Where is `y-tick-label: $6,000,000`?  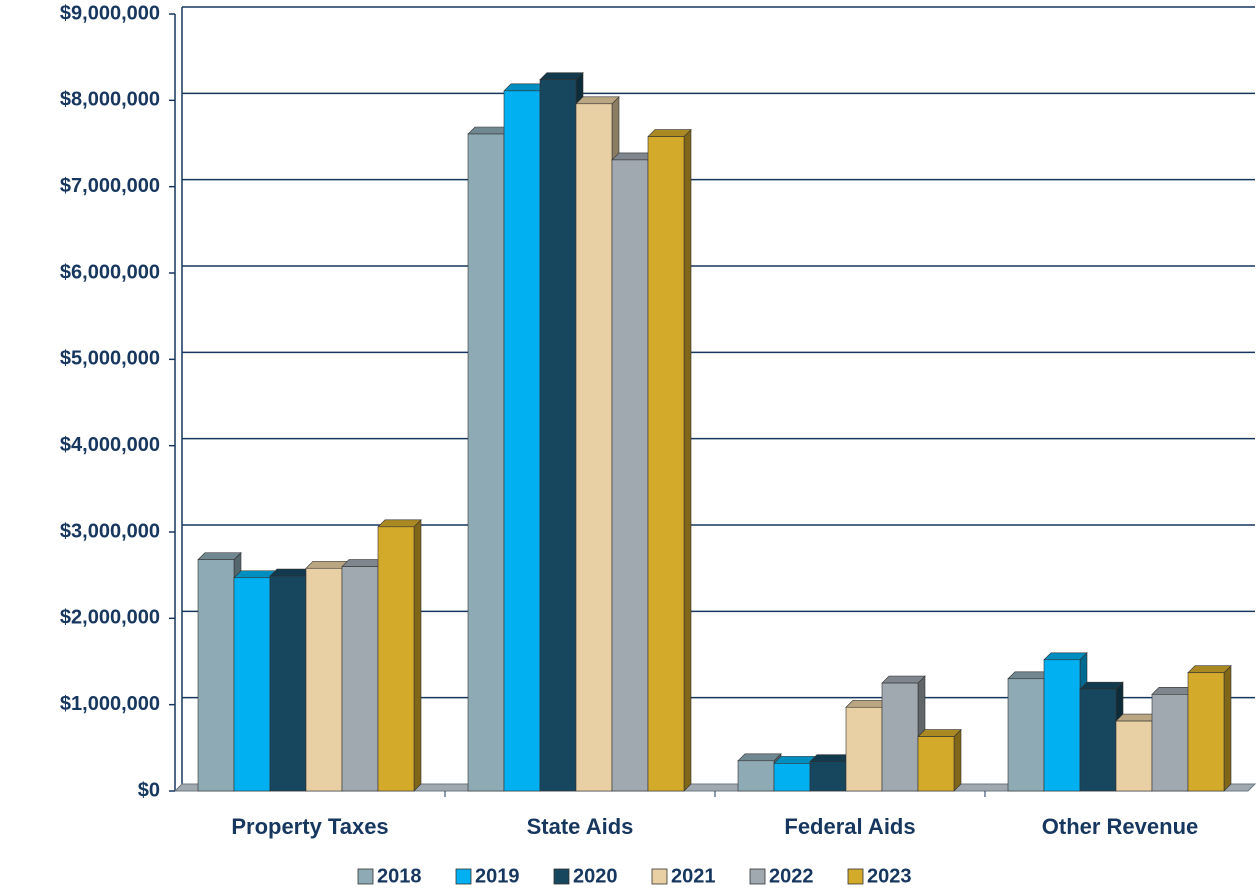
y-tick-label: $6,000,000 is located at coordinates (110, 272).